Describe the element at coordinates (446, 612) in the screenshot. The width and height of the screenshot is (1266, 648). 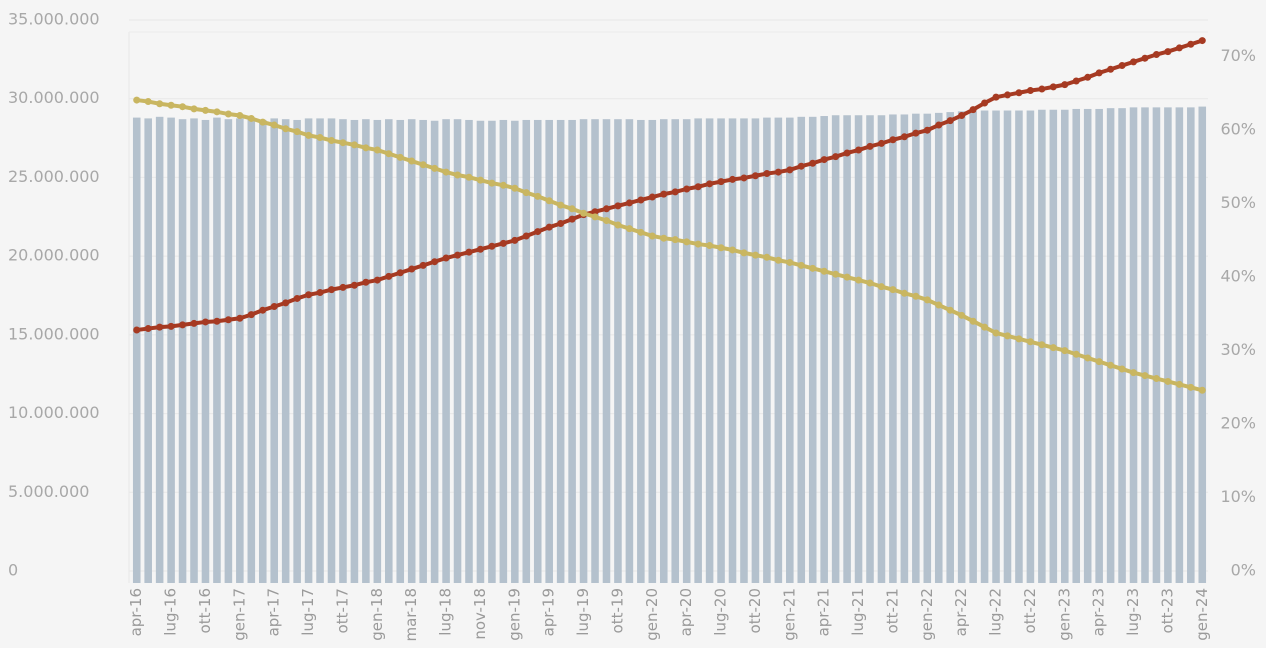
I see `x-tick-label: lug-18` at that location.